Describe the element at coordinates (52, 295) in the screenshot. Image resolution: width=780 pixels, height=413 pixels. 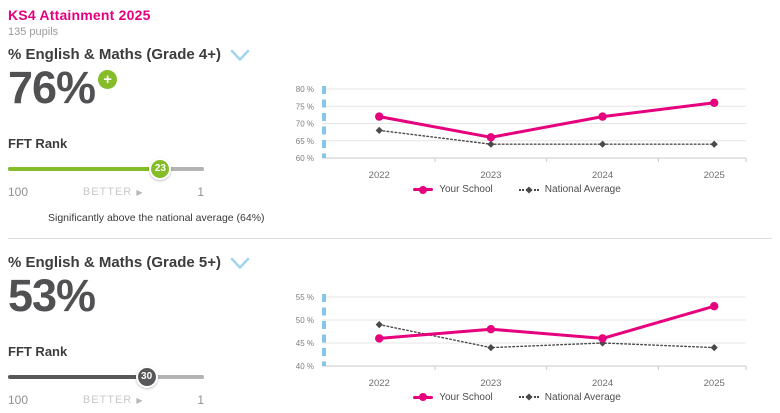
I see `metric-value: 53%` at that location.